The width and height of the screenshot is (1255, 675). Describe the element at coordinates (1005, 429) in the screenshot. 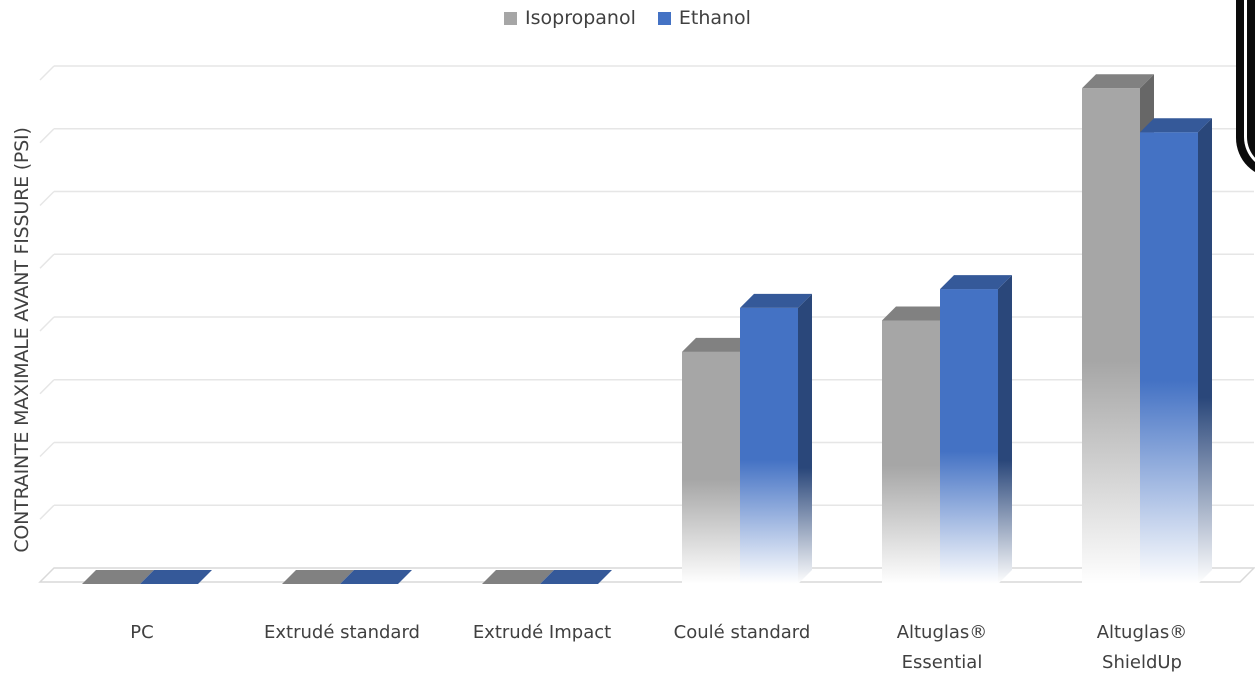

I see `bar-4-1-side` at that location.